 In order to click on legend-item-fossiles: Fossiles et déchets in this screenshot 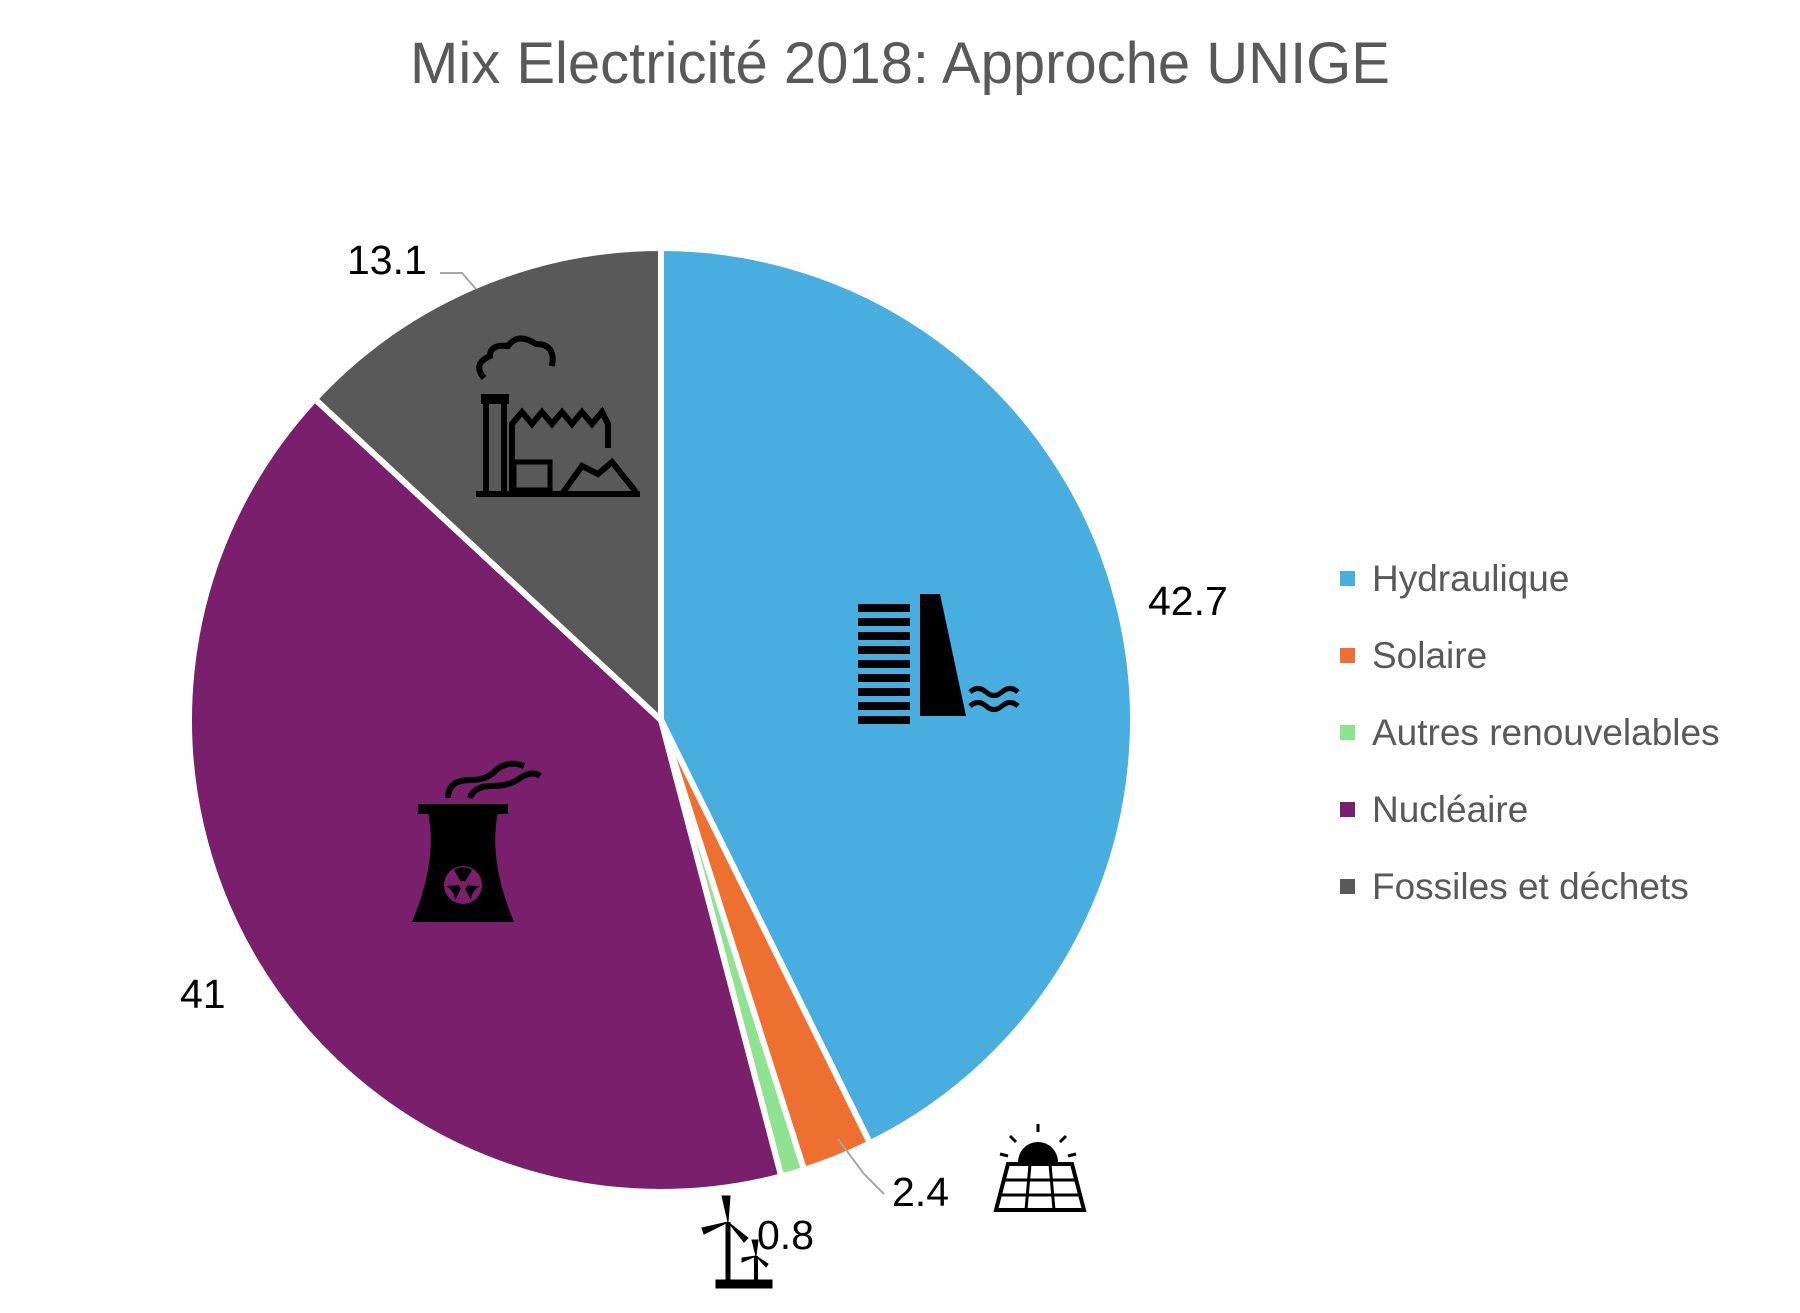, I will do `click(1530, 886)`.